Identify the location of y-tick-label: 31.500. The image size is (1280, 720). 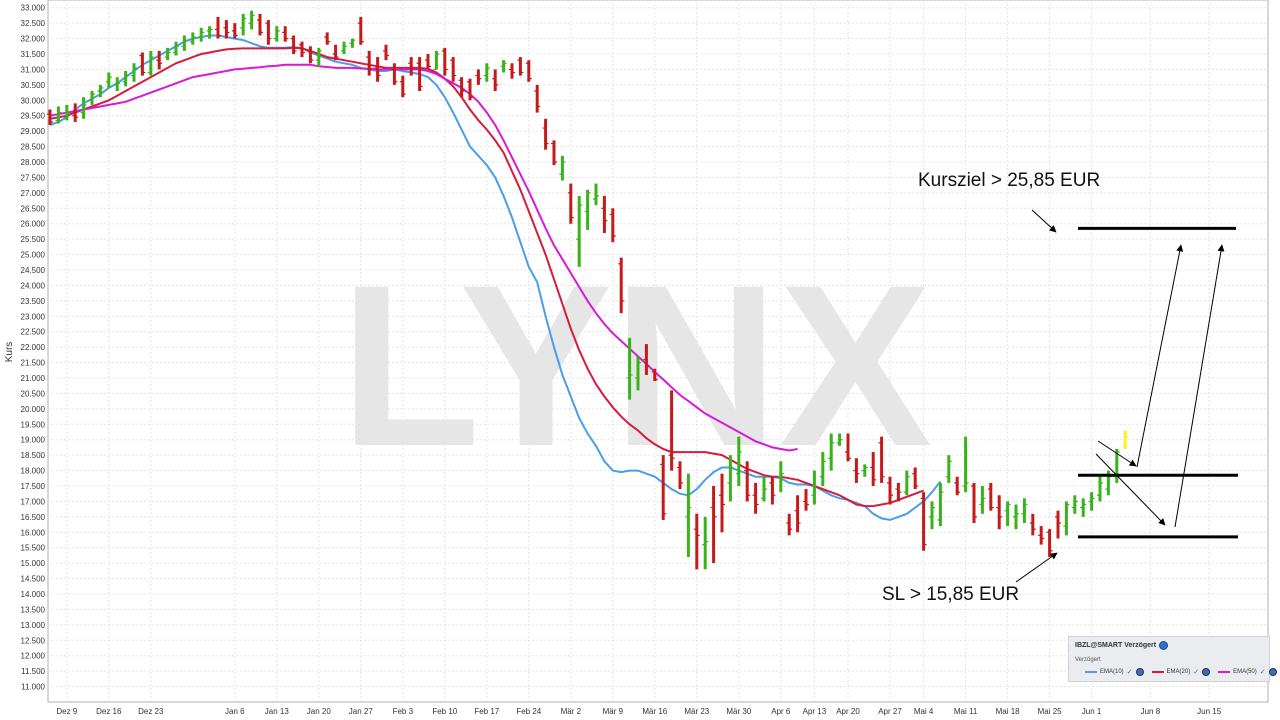
(33, 54).